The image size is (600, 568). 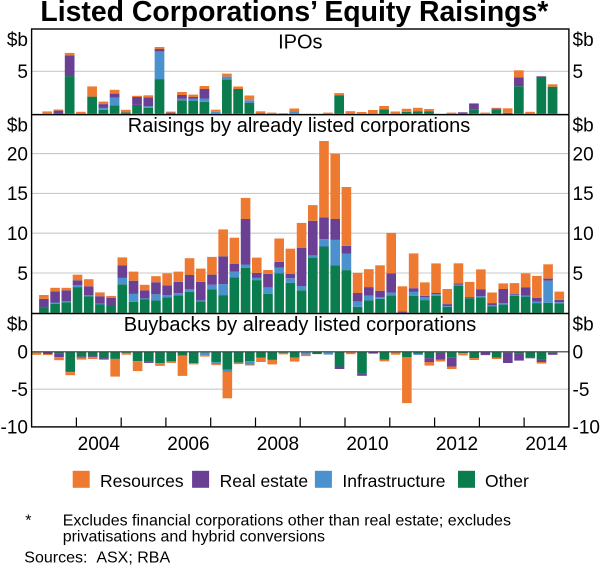 What do you see at coordinates (188, 444) in the screenshot?
I see `svg-text: 2006` at bounding box center [188, 444].